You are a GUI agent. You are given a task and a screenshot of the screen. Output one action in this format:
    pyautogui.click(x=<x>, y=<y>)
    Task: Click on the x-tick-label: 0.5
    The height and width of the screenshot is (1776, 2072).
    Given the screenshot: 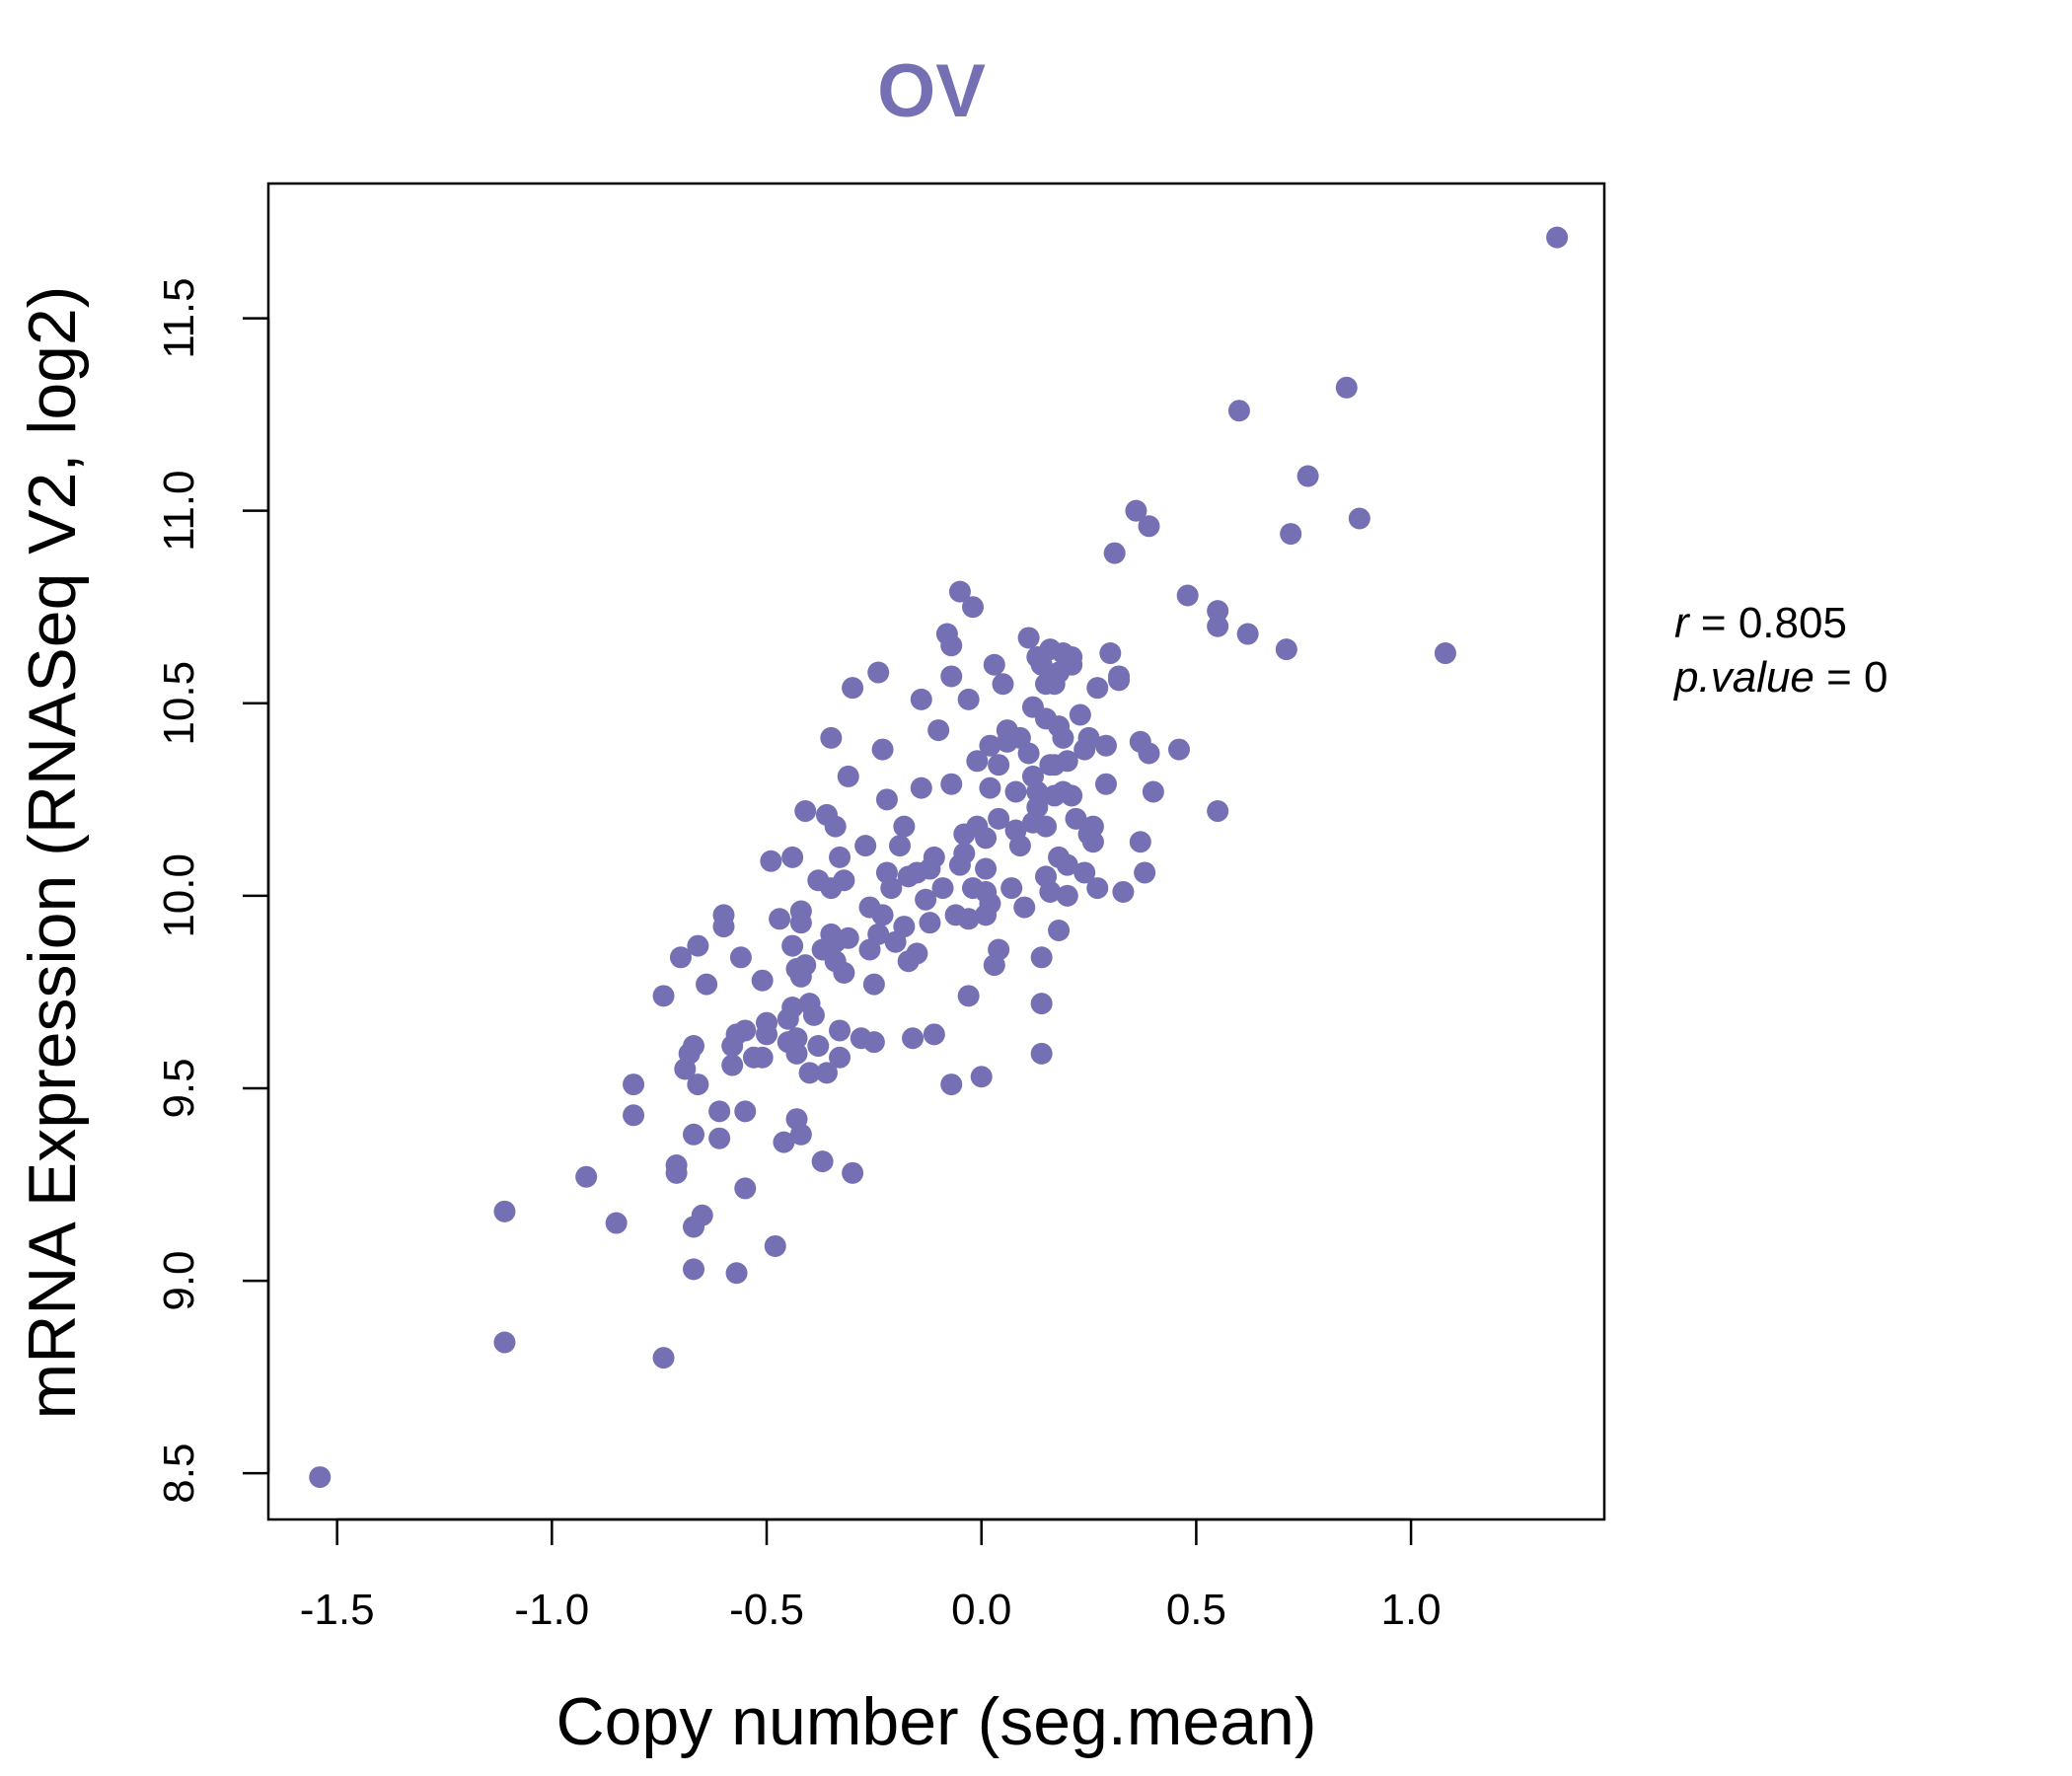 What is the action you would take?
    pyautogui.click(x=1196, y=1610)
    